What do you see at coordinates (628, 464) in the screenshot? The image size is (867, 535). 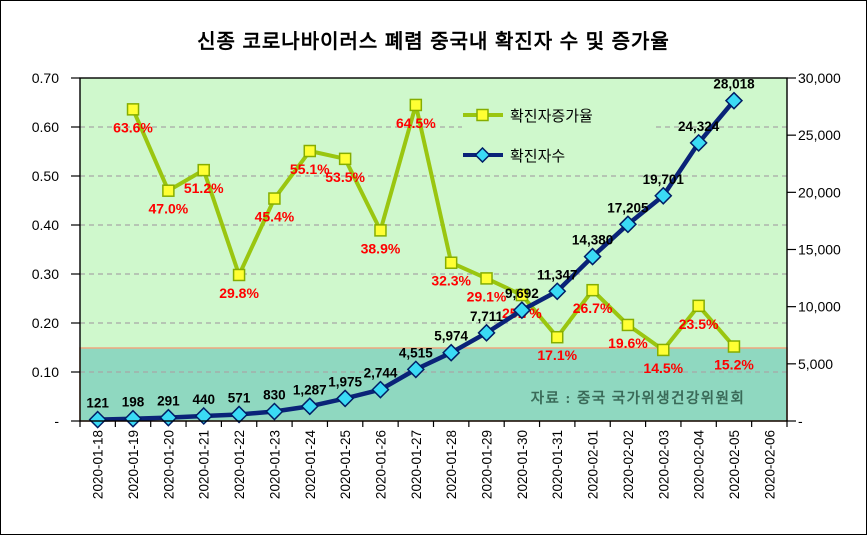 I see `x-axis-label: 2020-02-02` at bounding box center [628, 464].